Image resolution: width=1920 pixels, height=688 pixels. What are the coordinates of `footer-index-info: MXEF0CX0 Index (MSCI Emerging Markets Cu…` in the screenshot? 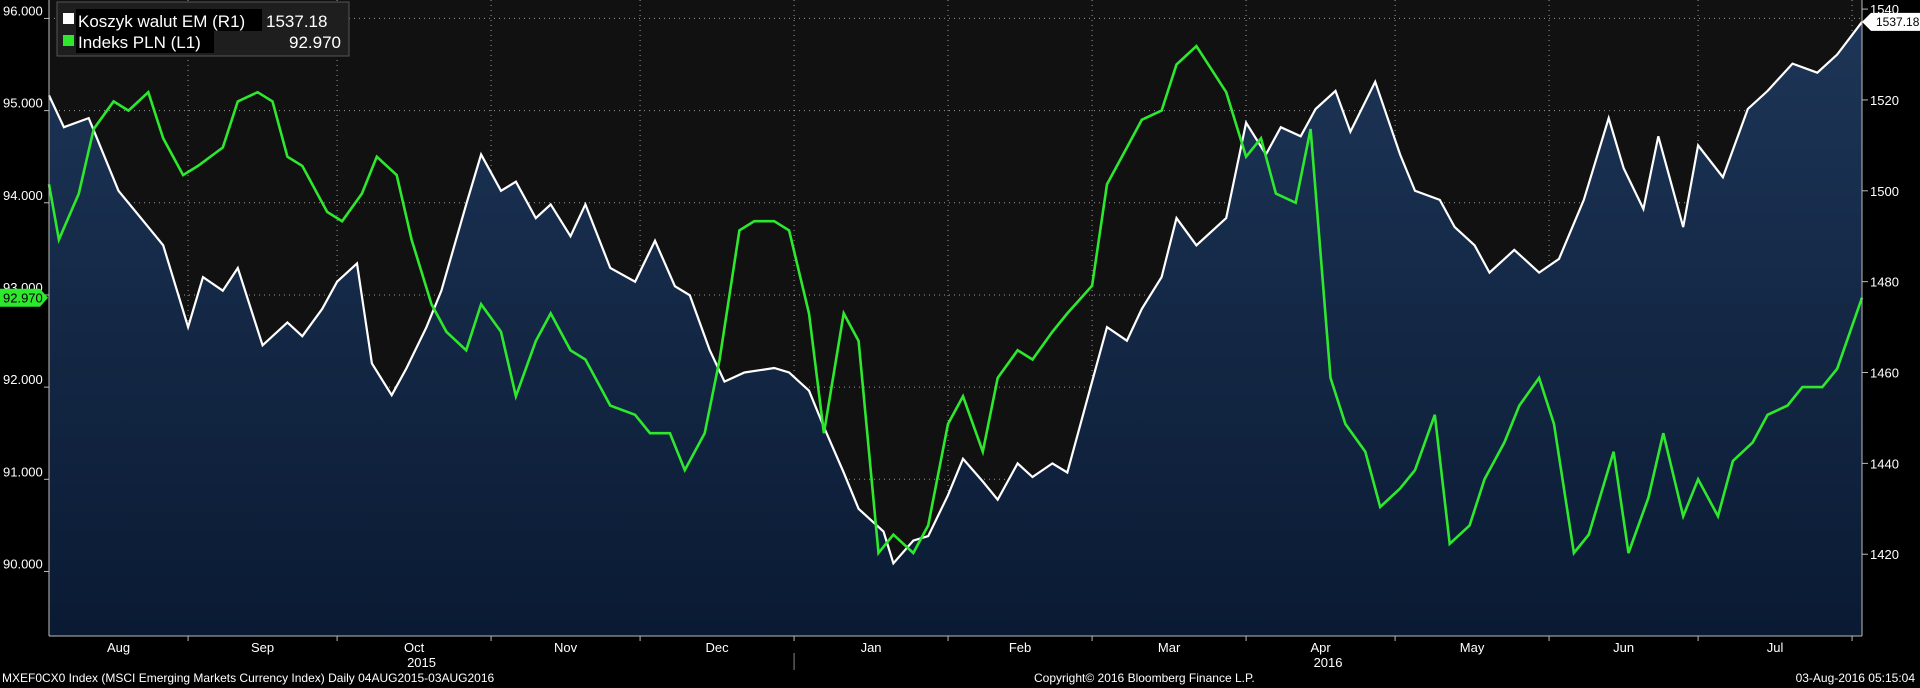 It's located at (248, 678).